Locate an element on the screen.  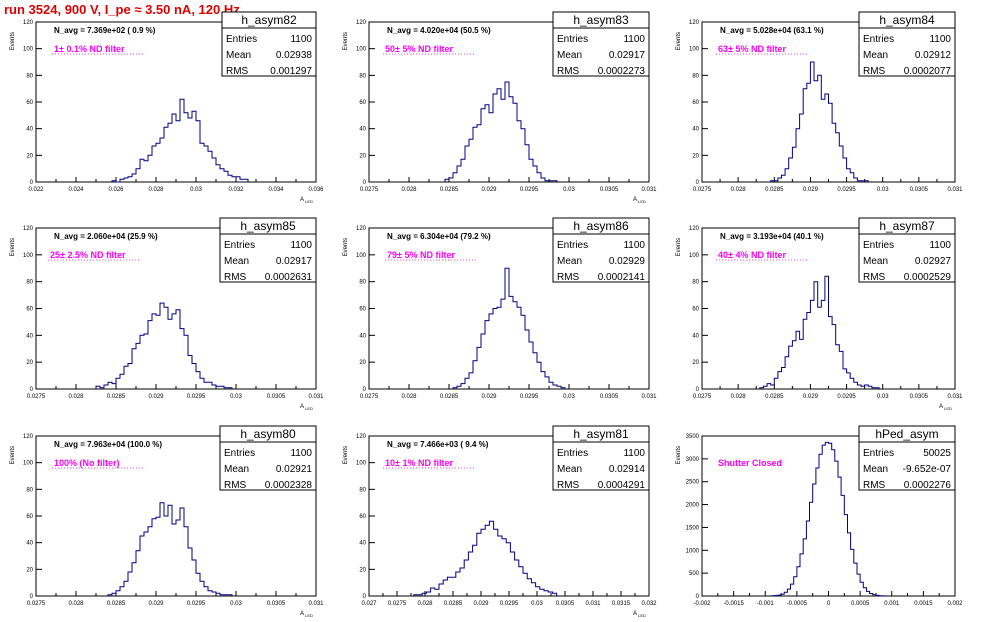
x-tick-label: -0.002 is located at coordinates (702, 604).